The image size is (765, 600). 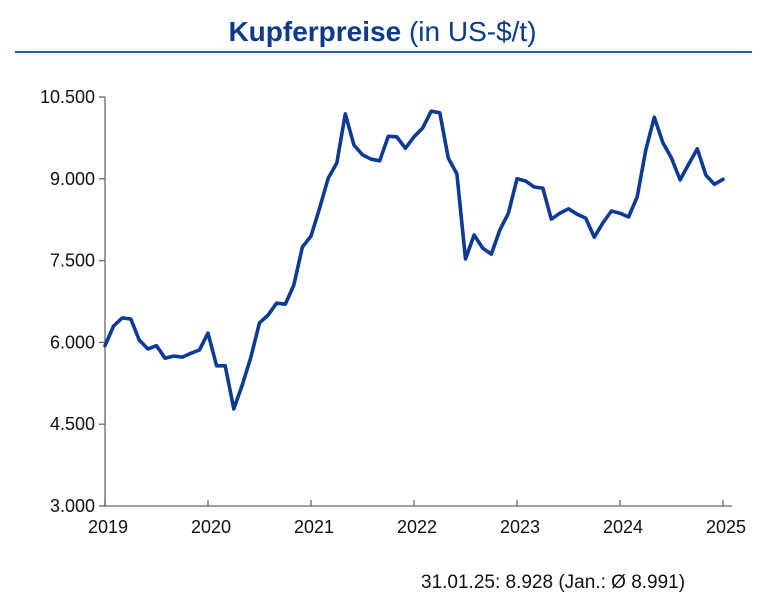 What do you see at coordinates (72, 342) in the screenshot?
I see `y-tick-label: 6.000` at bounding box center [72, 342].